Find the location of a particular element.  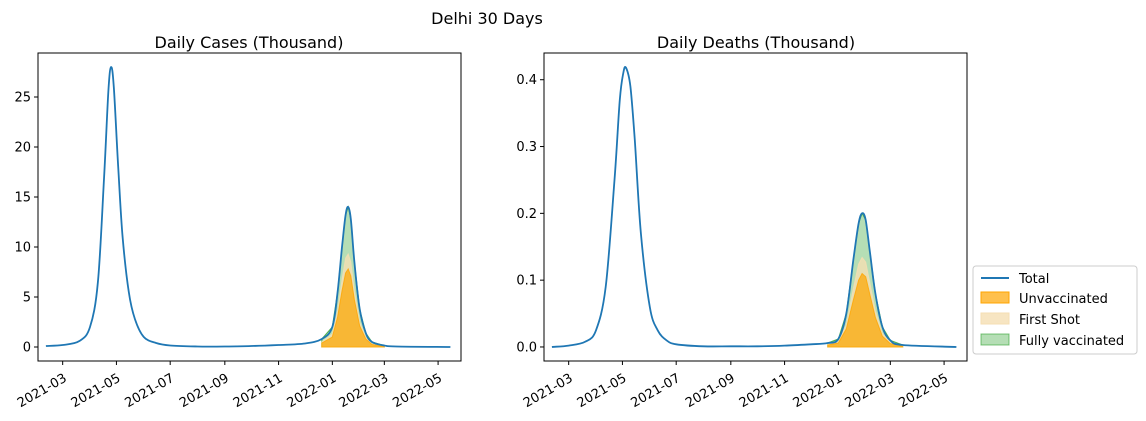

legend-label-total: Total is located at coordinates (1033, 279).